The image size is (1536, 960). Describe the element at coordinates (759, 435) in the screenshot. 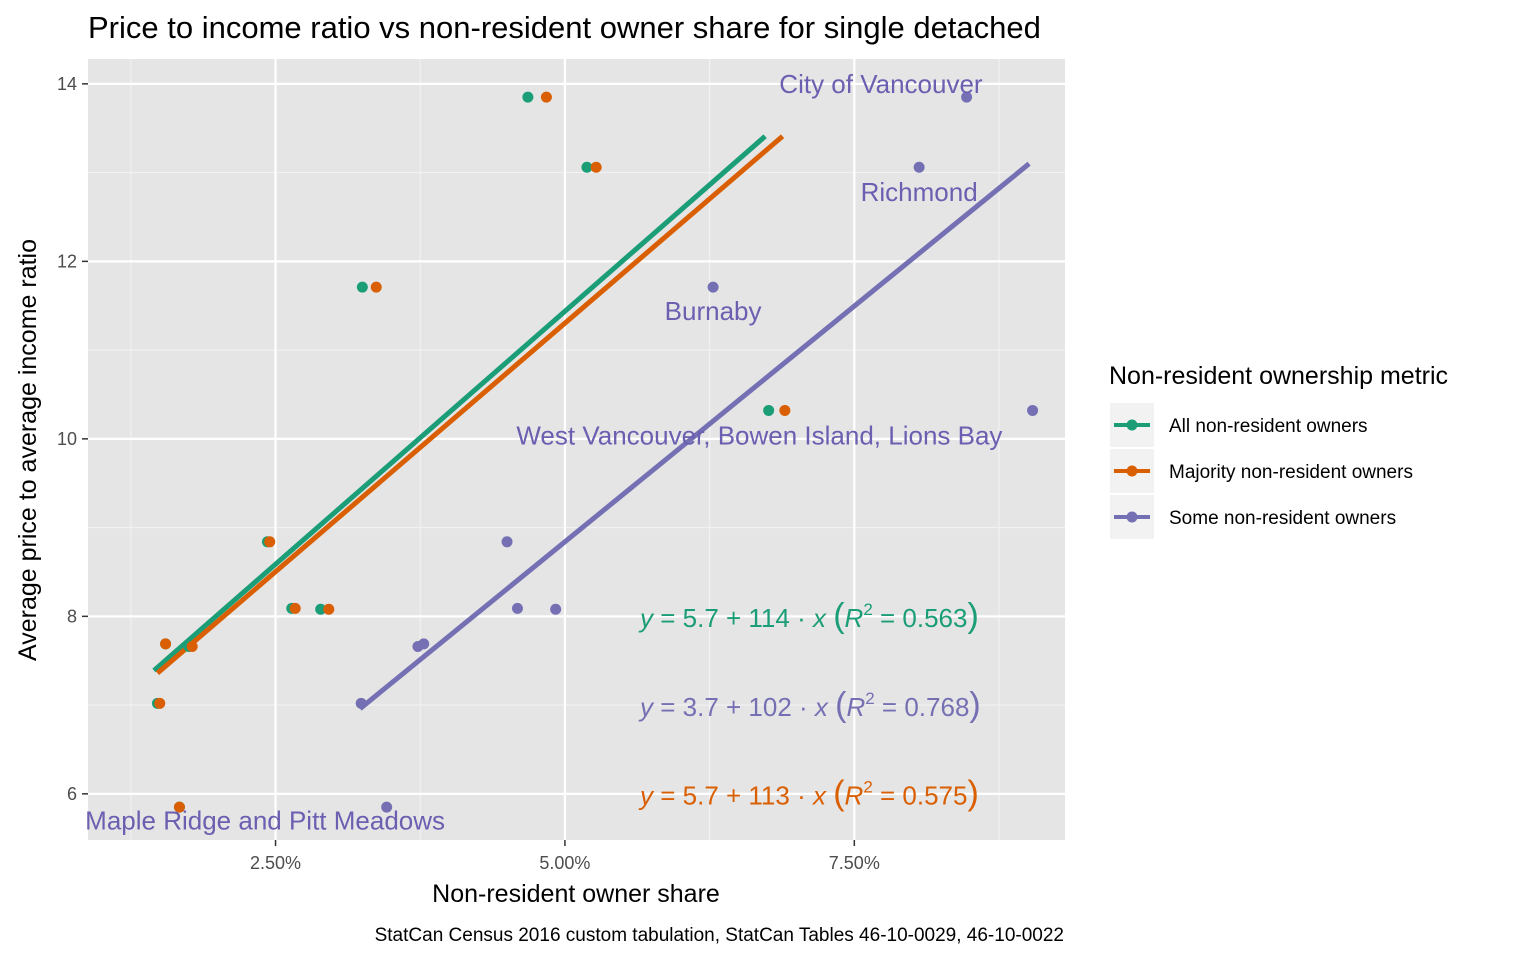

I see `city-label: West Vancouver, Bowen Island, Lions Bay` at that location.